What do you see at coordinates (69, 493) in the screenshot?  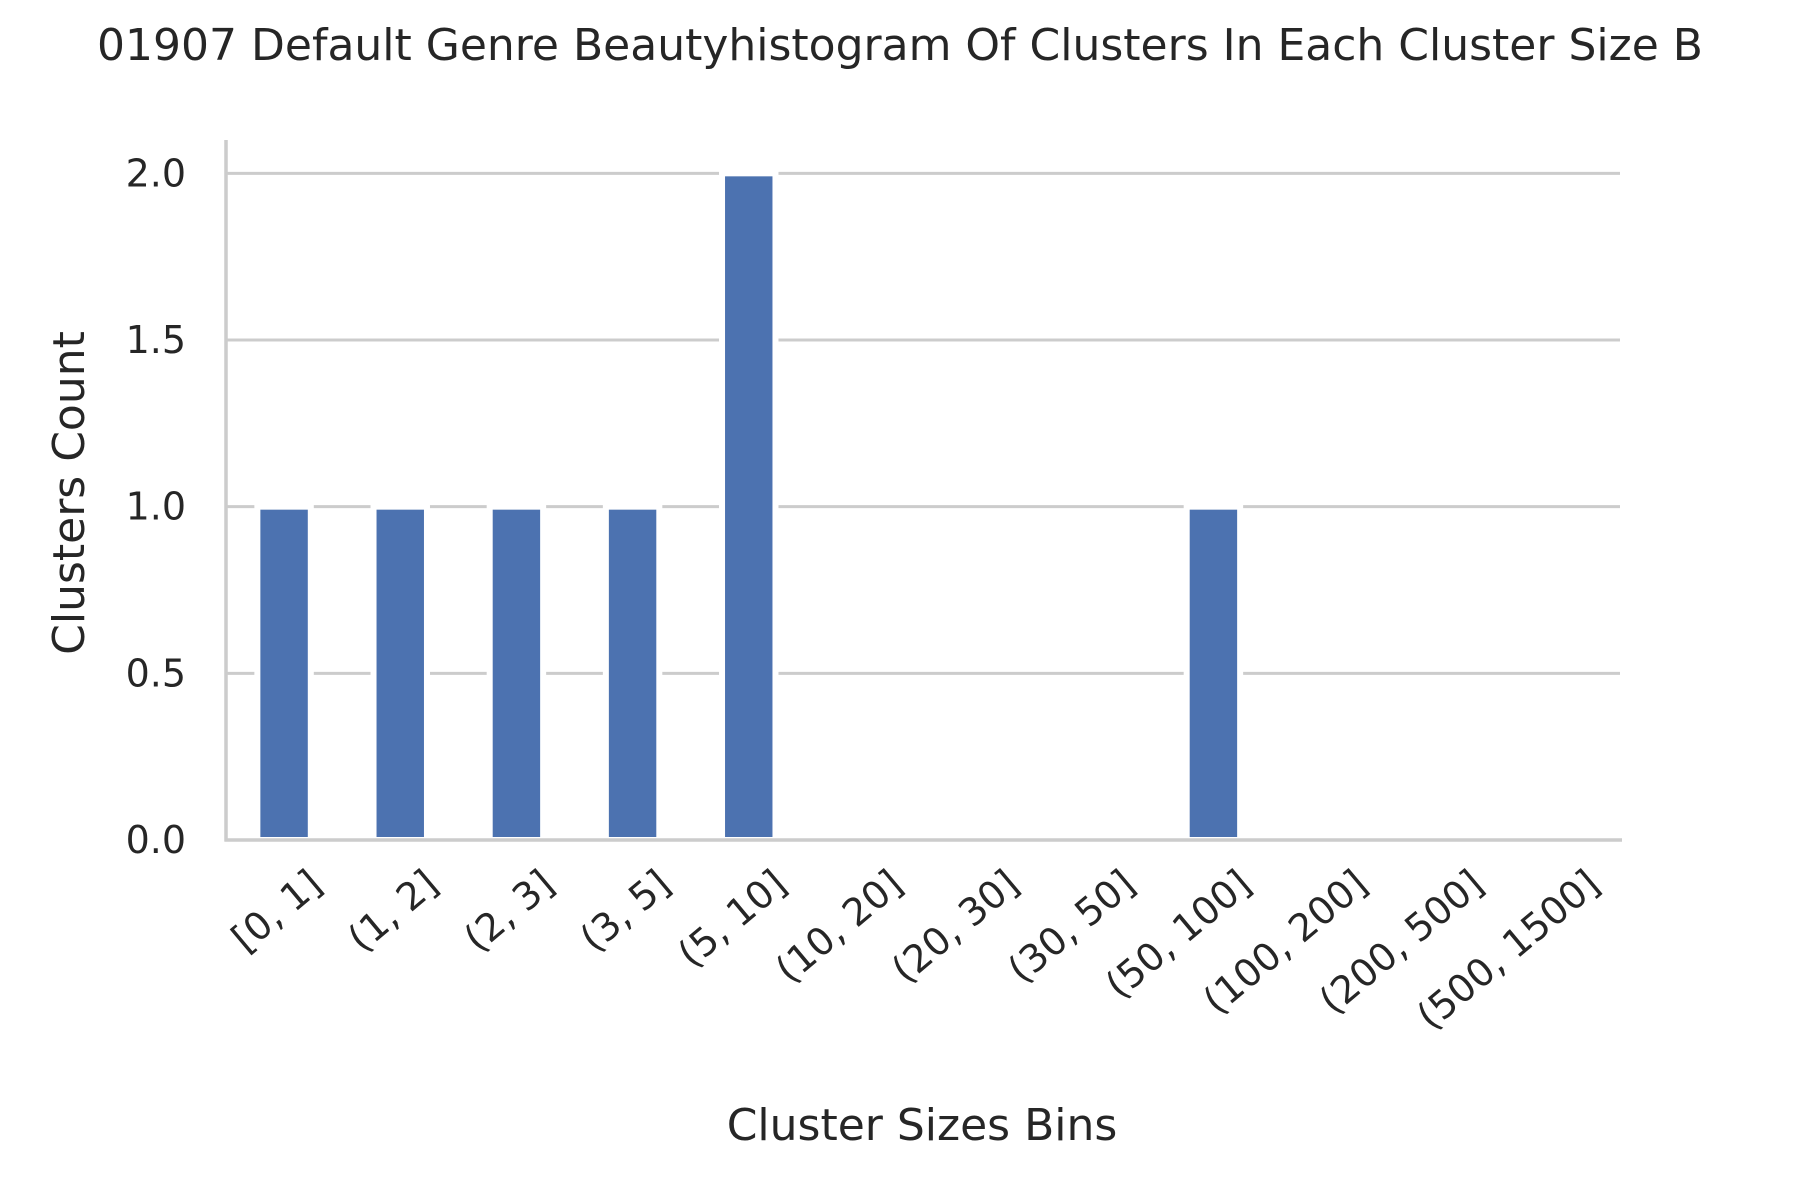 I see `y-axis-label: Clusters Count` at bounding box center [69, 493].